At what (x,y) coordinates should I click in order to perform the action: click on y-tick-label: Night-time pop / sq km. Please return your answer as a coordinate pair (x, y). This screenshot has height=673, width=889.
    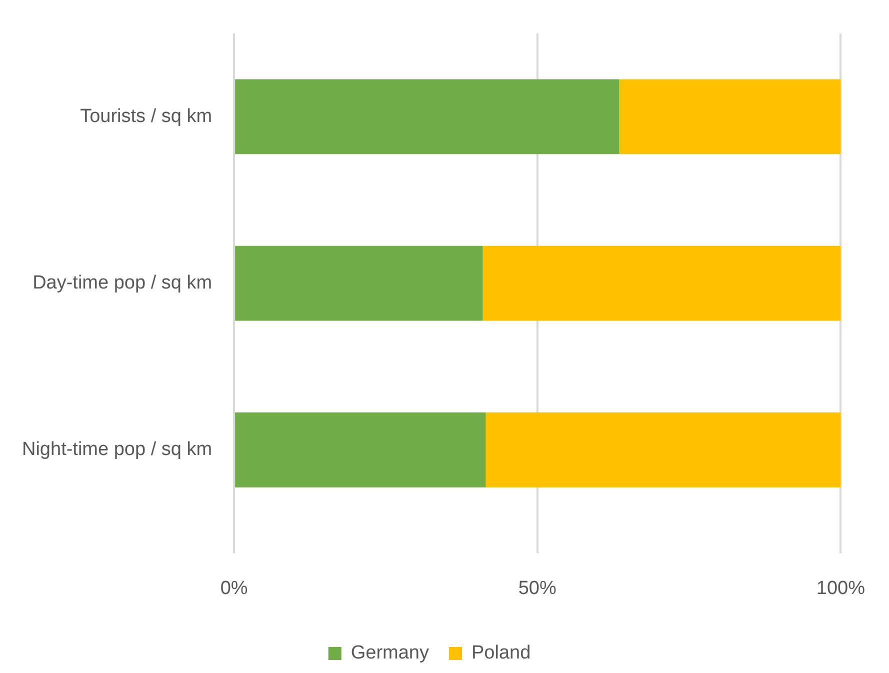
    Looking at the image, I should click on (117, 449).